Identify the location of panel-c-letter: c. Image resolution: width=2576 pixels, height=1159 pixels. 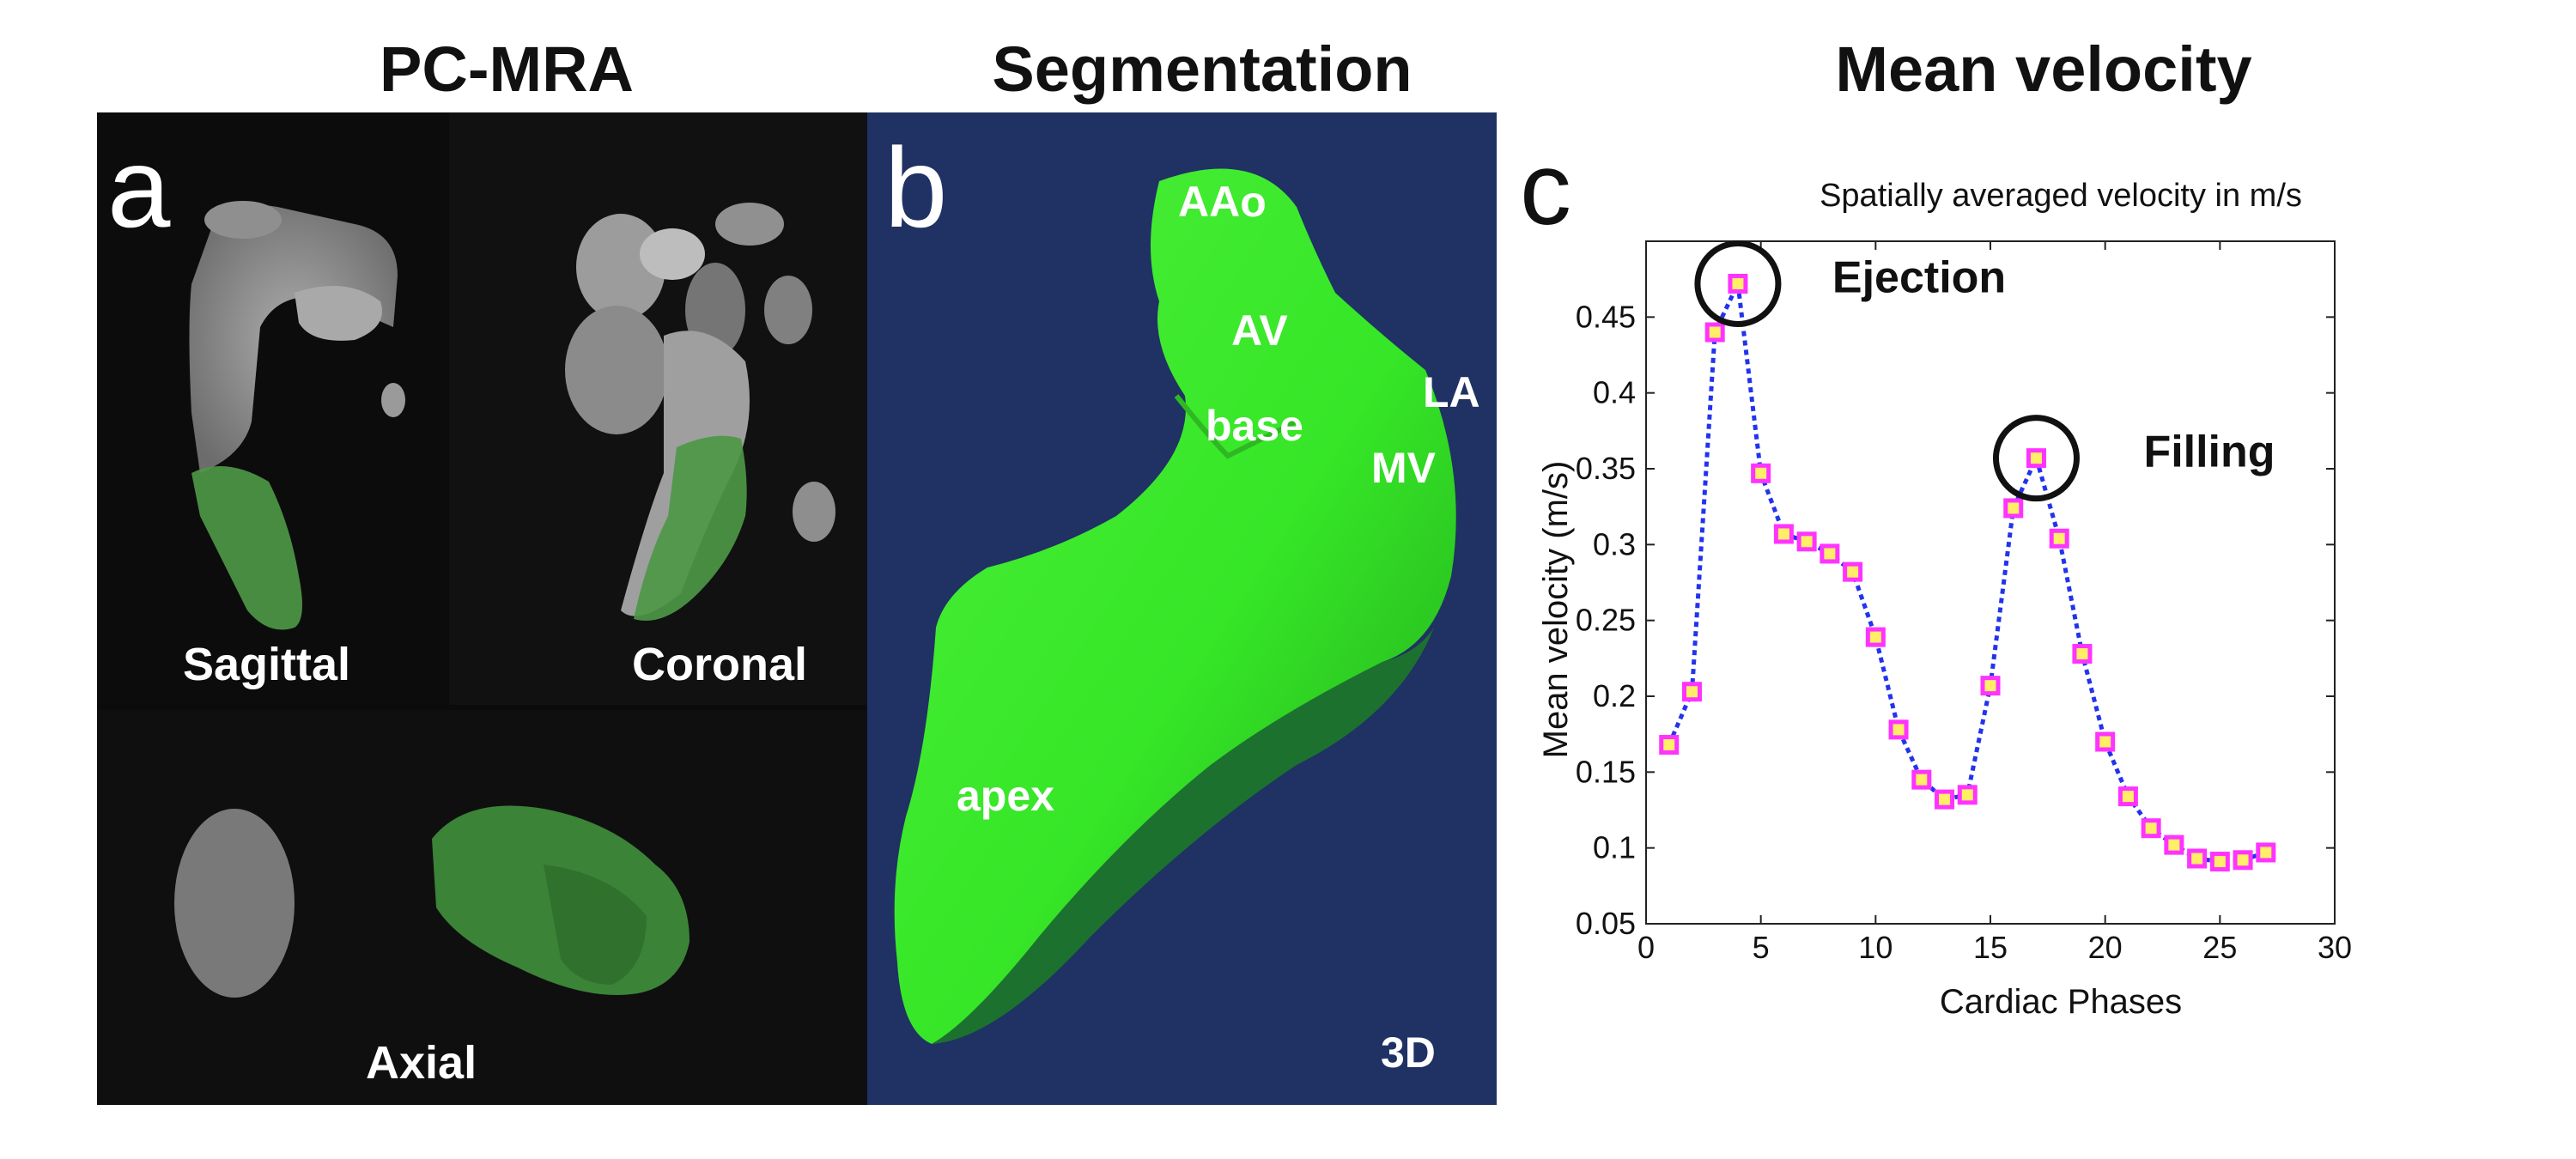
(1546, 189).